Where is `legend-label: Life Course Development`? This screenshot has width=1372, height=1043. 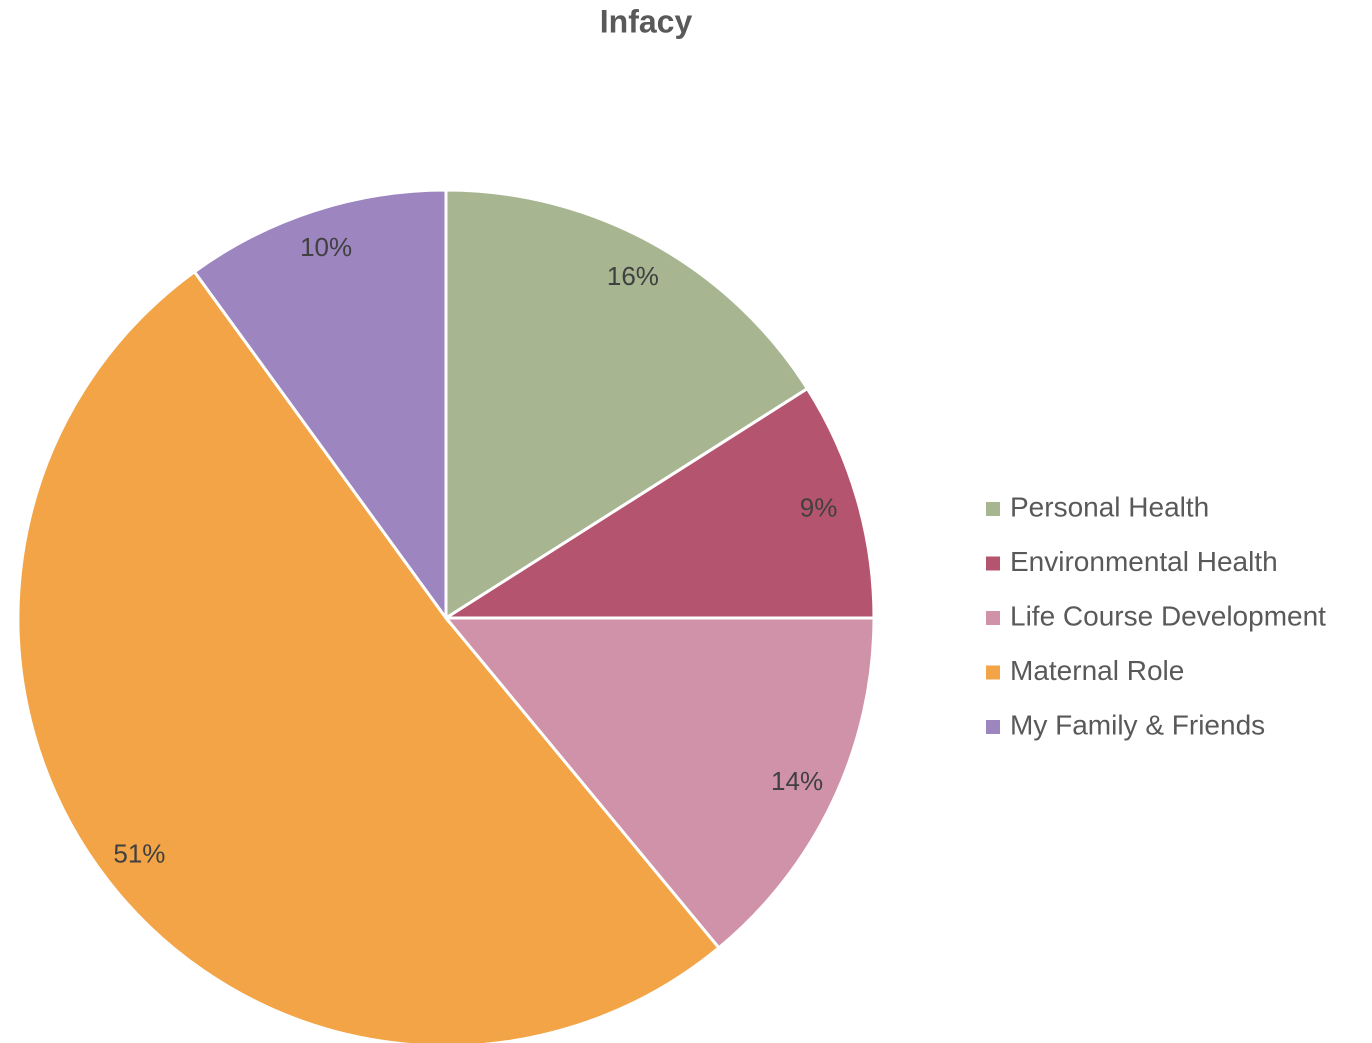
legend-label: Life Course Development is located at coordinates (1168, 615).